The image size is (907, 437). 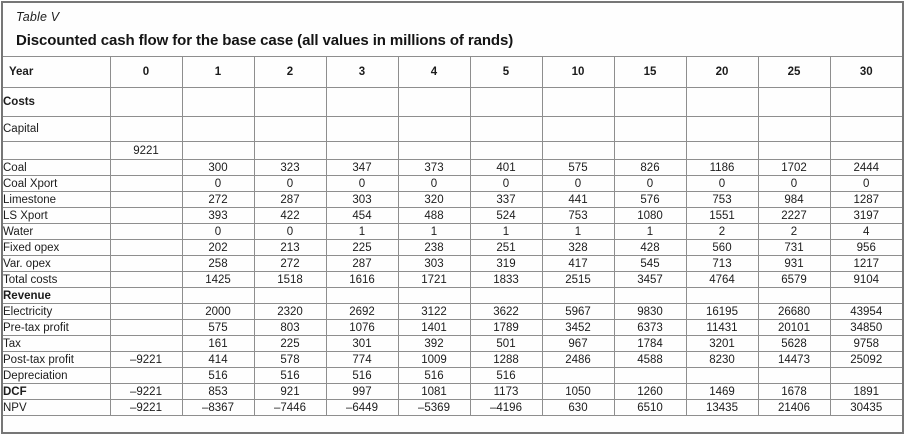 What do you see at coordinates (146, 72) in the screenshot?
I see `header-year-0: 0` at bounding box center [146, 72].